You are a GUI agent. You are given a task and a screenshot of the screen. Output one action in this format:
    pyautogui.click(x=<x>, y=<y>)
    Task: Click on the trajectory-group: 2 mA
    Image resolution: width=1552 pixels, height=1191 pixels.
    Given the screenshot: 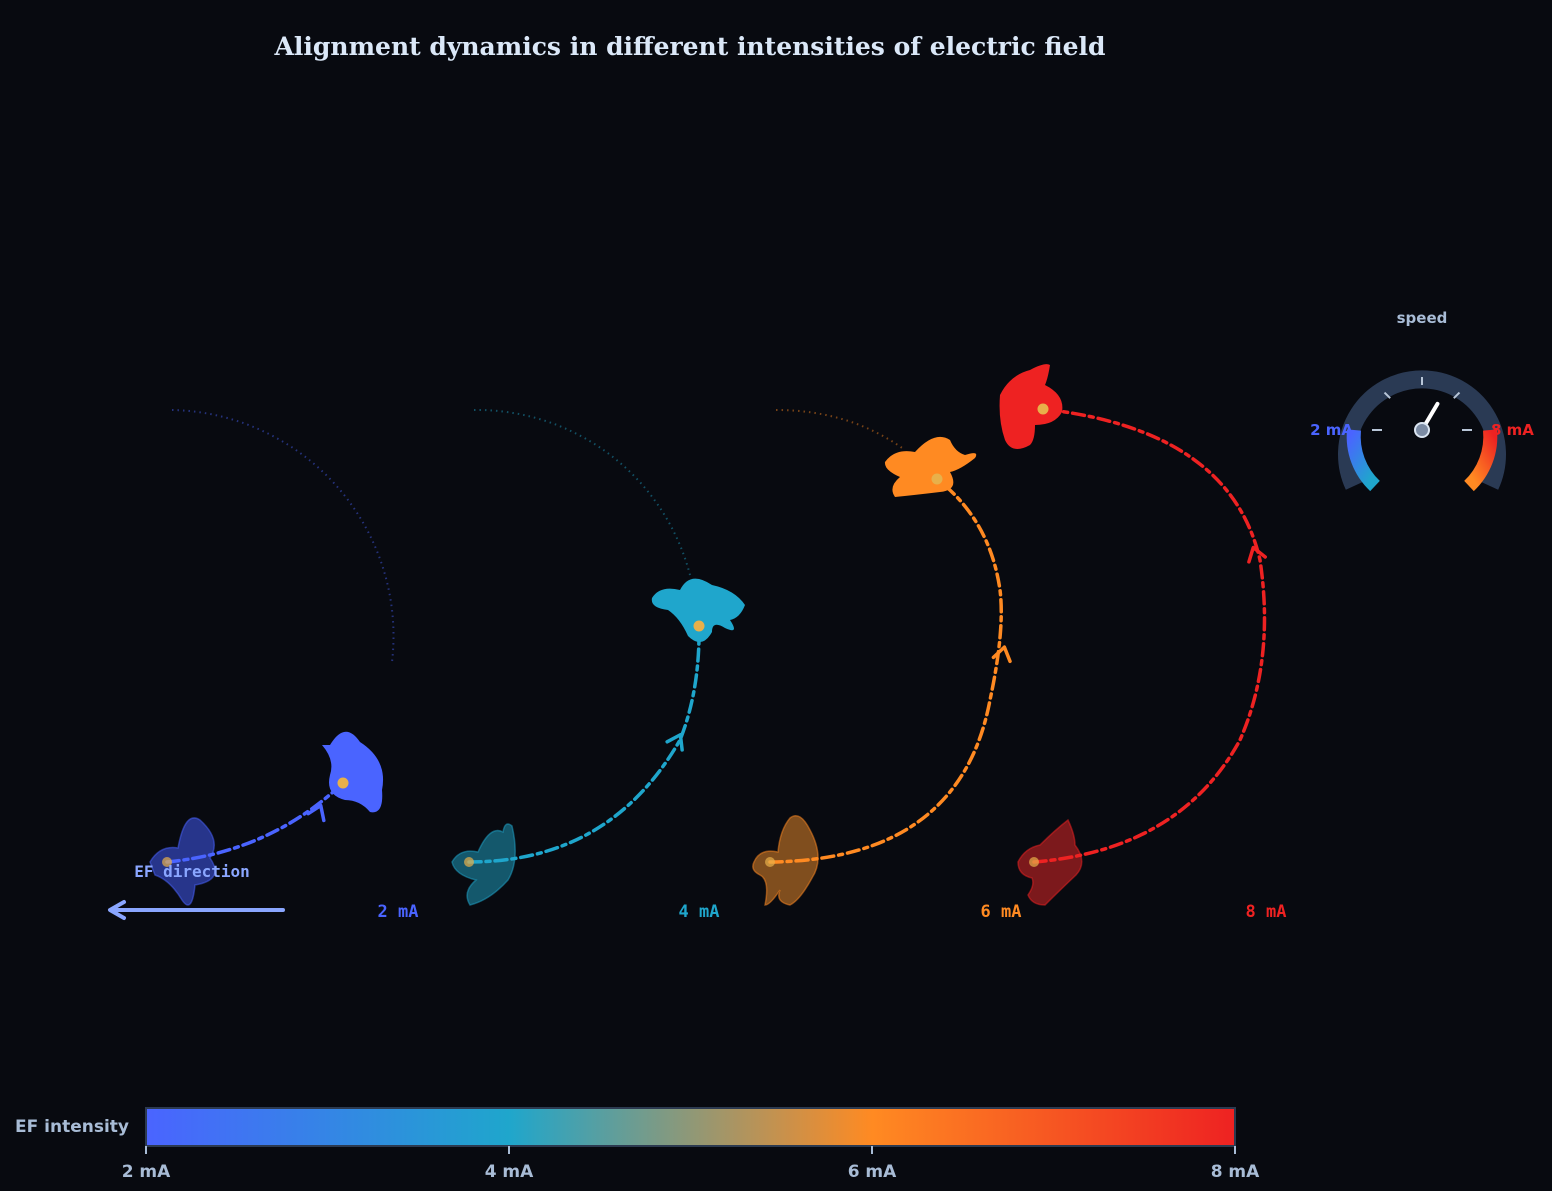 What is the action you would take?
    pyautogui.click(x=284, y=665)
    